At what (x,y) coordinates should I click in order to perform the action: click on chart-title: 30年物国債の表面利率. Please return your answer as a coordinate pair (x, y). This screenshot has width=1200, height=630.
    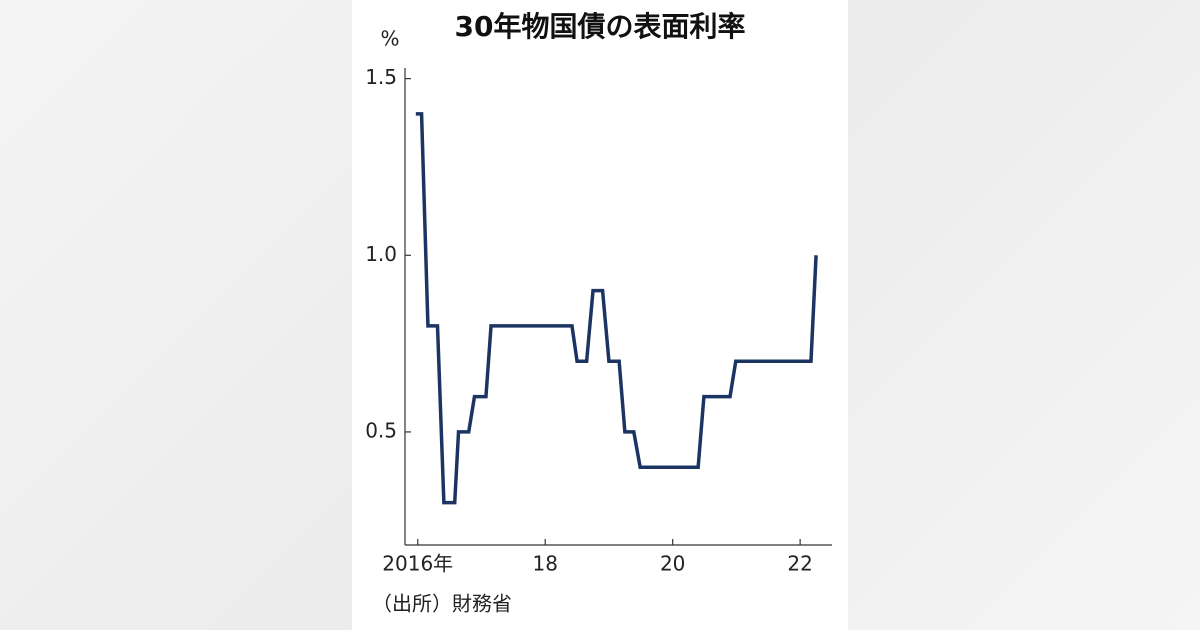
    Looking at the image, I should click on (600, 26).